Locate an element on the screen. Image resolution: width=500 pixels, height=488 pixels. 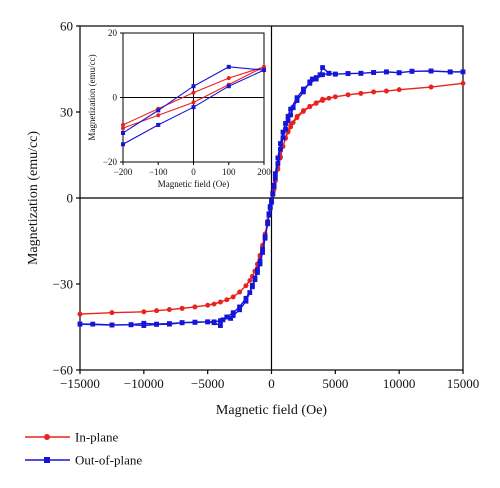
main-x-tick-label: −10000 is located at coordinates (144, 383).